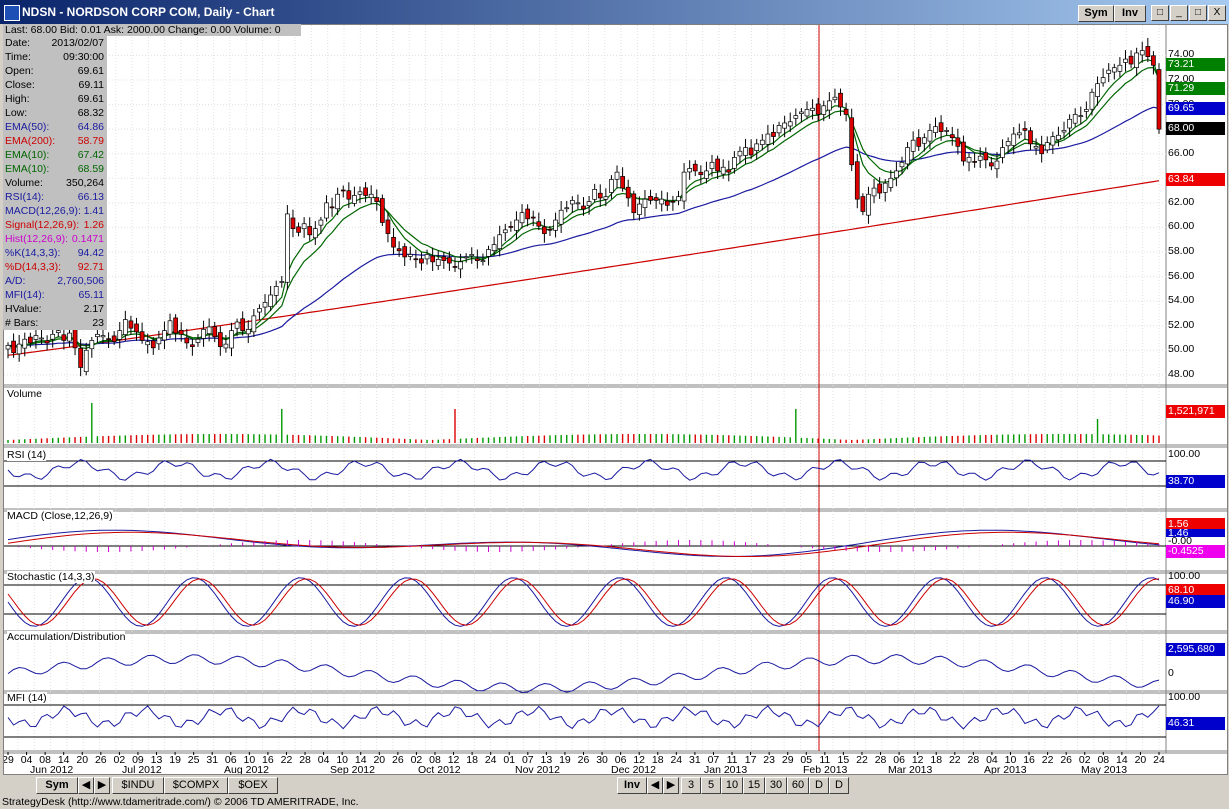  I want to click on inv-button: Inv, so click(1130, 13).